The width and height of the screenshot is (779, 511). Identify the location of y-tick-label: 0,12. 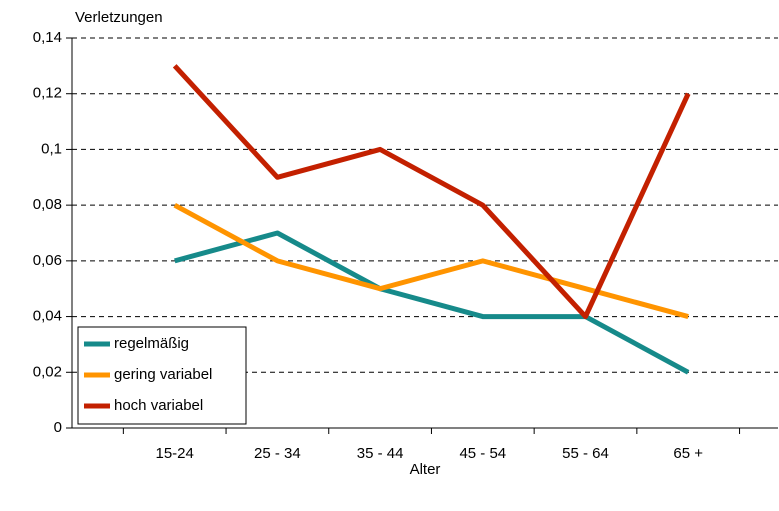
(47, 93).